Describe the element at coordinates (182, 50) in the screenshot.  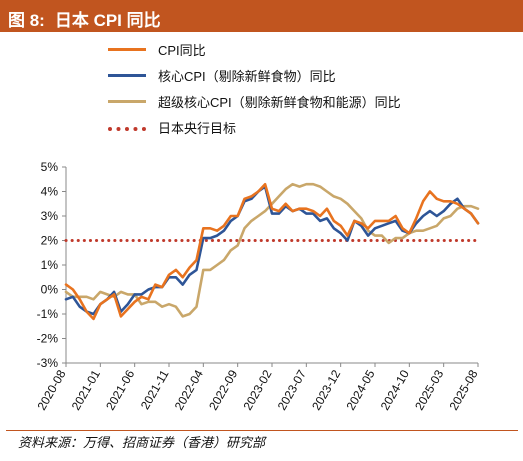
I see `legend-label: CPI同比` at that location.